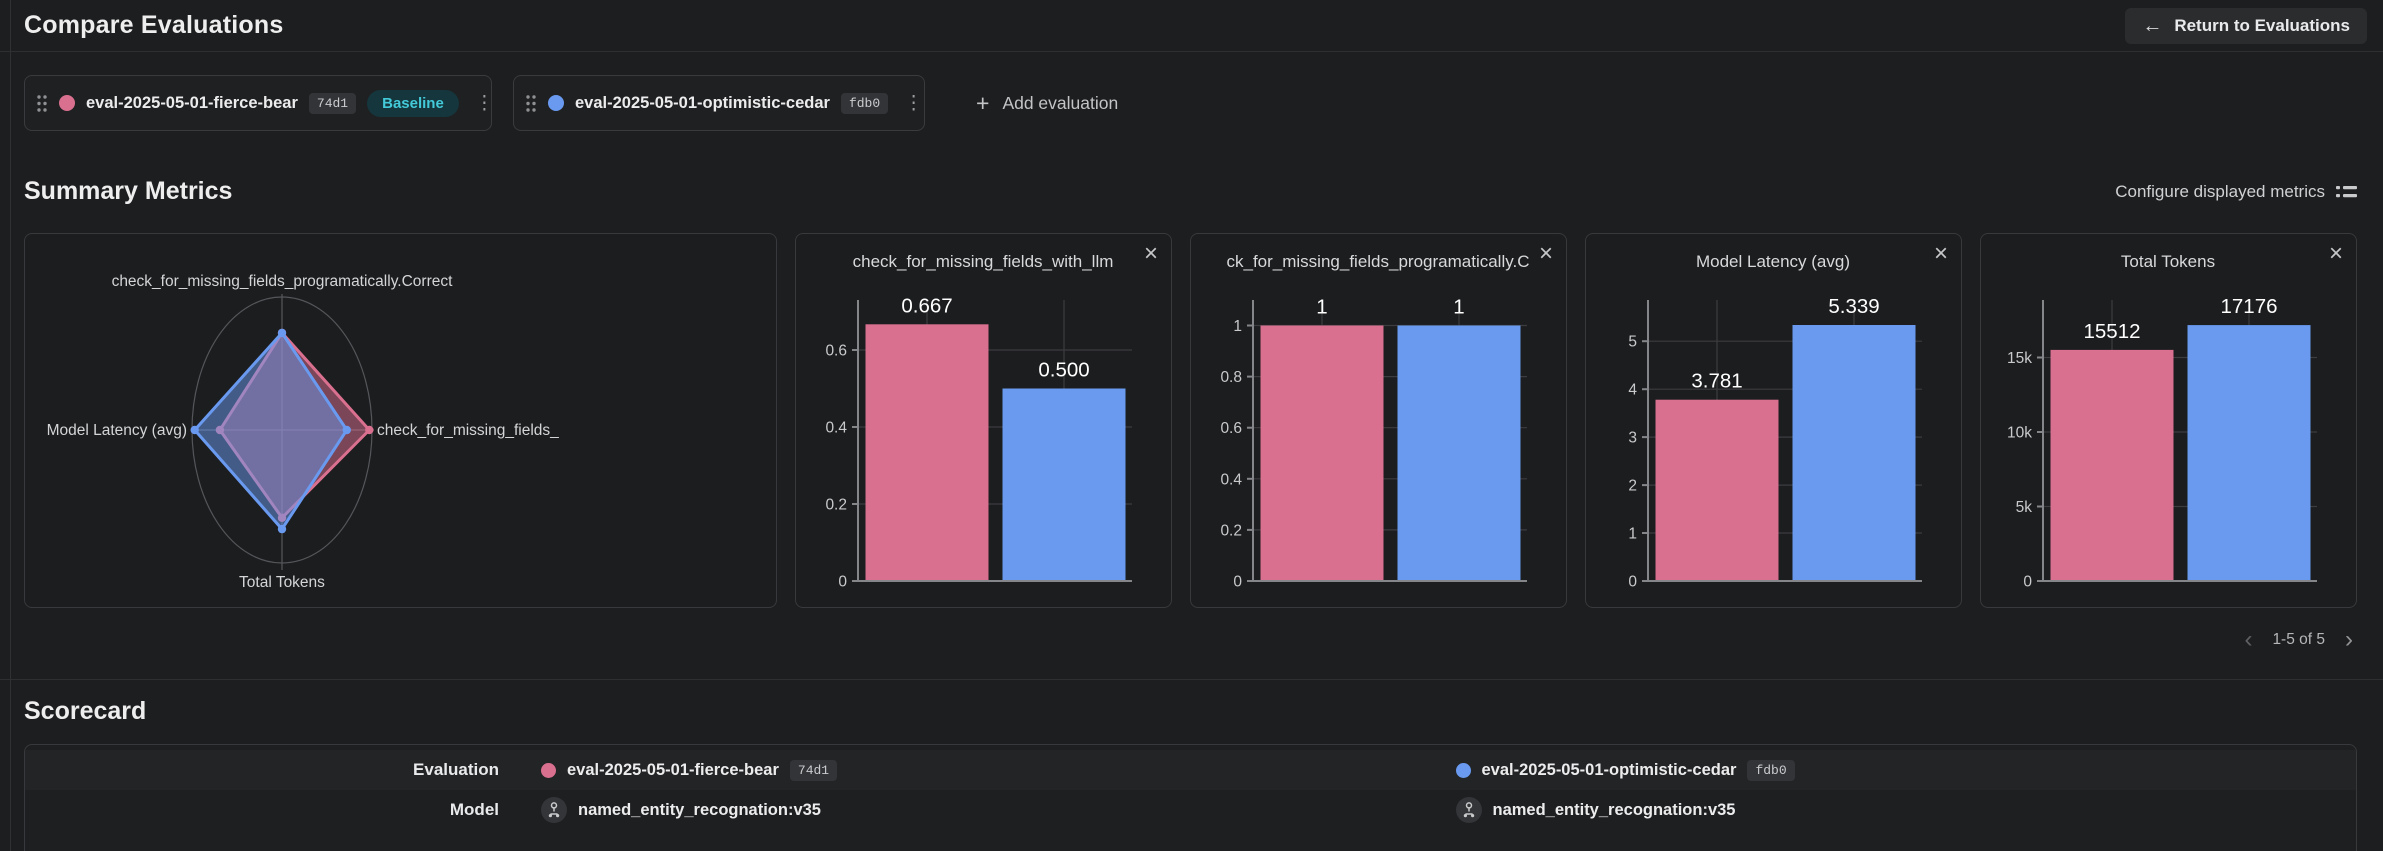  I want to click on bar-chart-title: ck_for_missing_fields_programatically.C, so click(1378, 261).